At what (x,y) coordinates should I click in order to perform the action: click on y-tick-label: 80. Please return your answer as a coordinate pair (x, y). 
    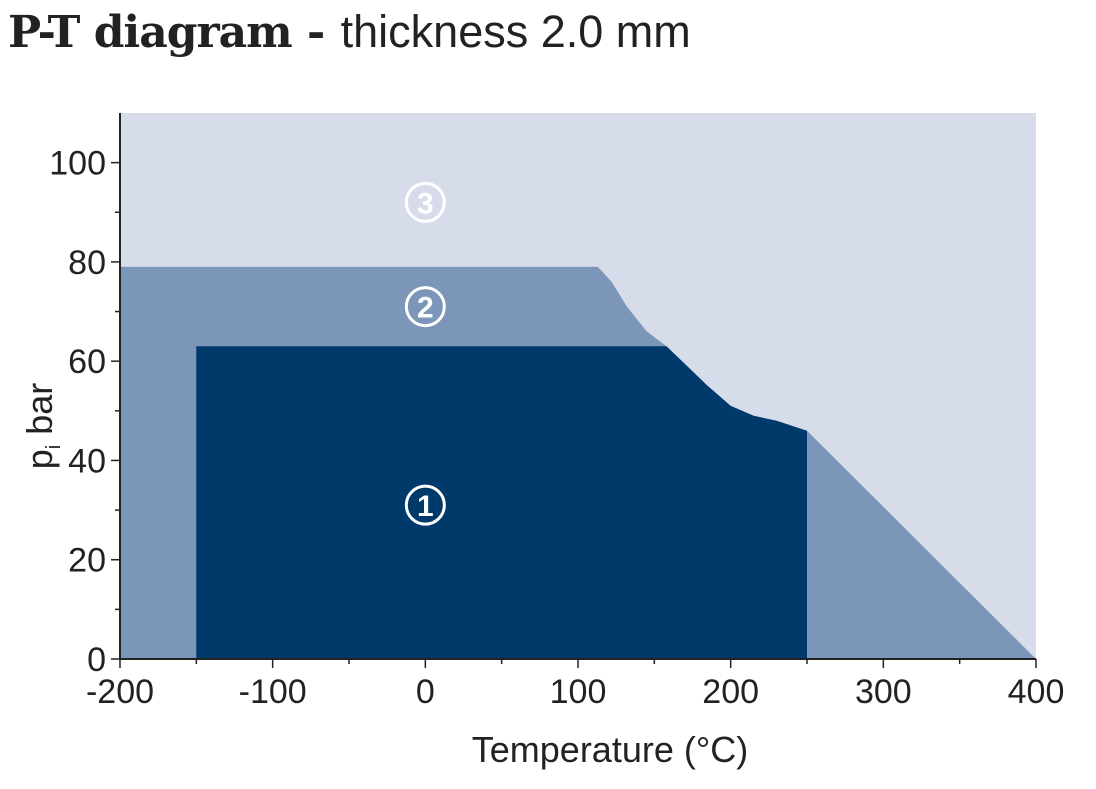
    Looking at the image, I should click on (87, 263).